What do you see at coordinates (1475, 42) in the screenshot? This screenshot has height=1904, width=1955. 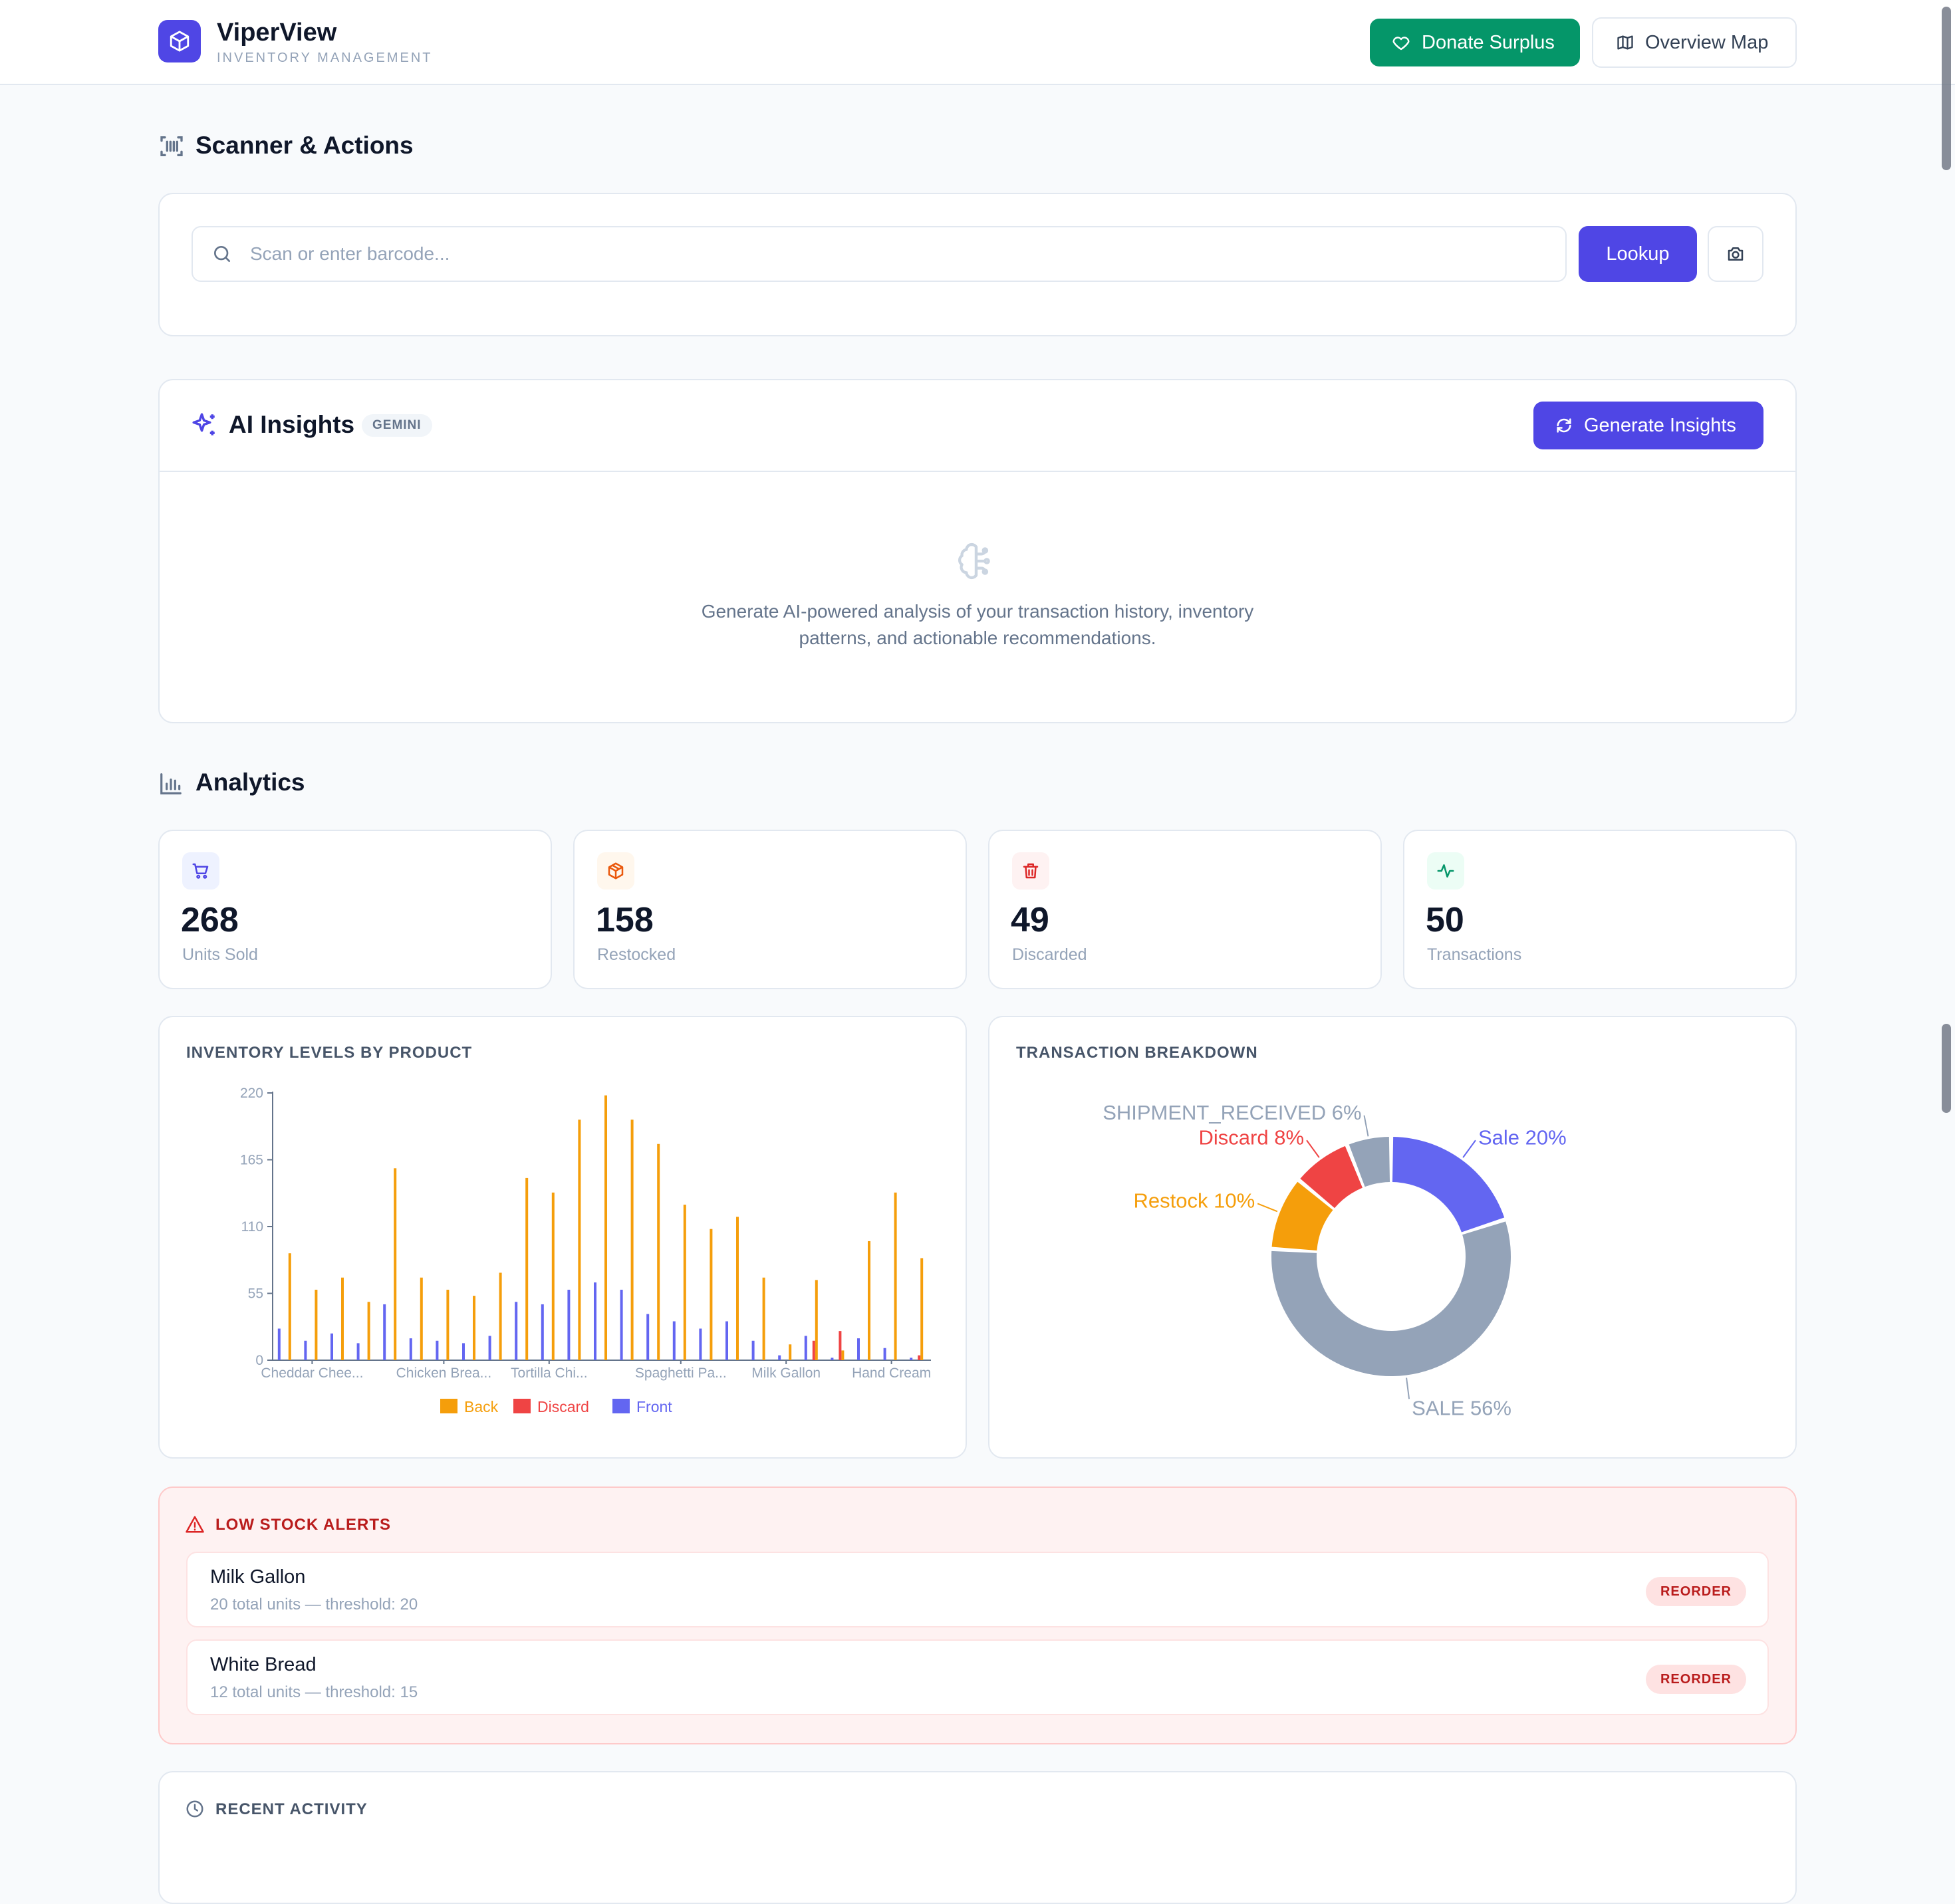 I see `donate-surplus-button: Donate Surplus` at bounding box center [1475, 42].